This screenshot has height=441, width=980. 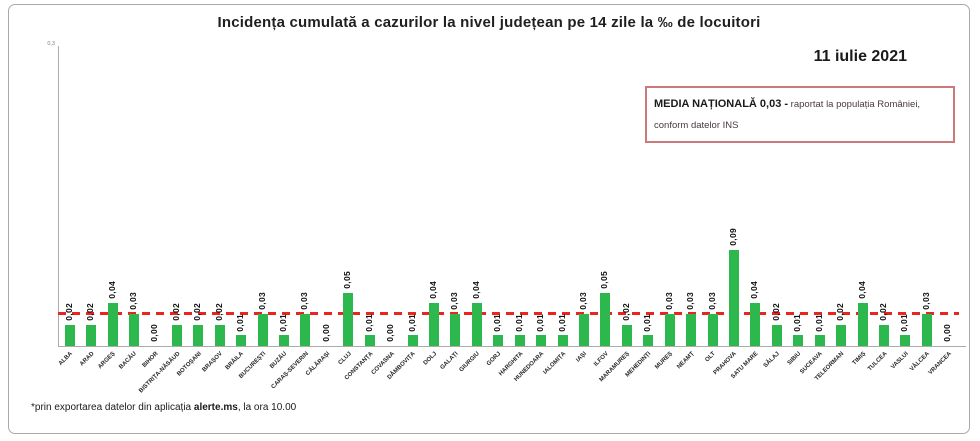 What do you see at coordinates (696, 125) in the screenshot?
I see `national-average-source: conform datelor INS` at bounding box center [696, 125].